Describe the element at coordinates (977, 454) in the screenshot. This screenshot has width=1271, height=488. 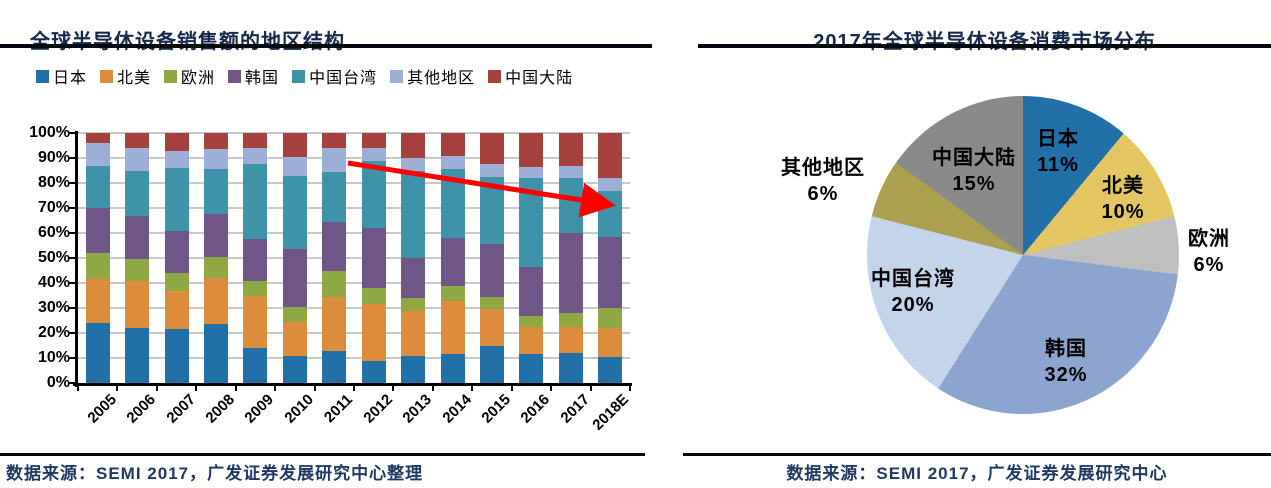
I see `footer-rule-right` at that location.